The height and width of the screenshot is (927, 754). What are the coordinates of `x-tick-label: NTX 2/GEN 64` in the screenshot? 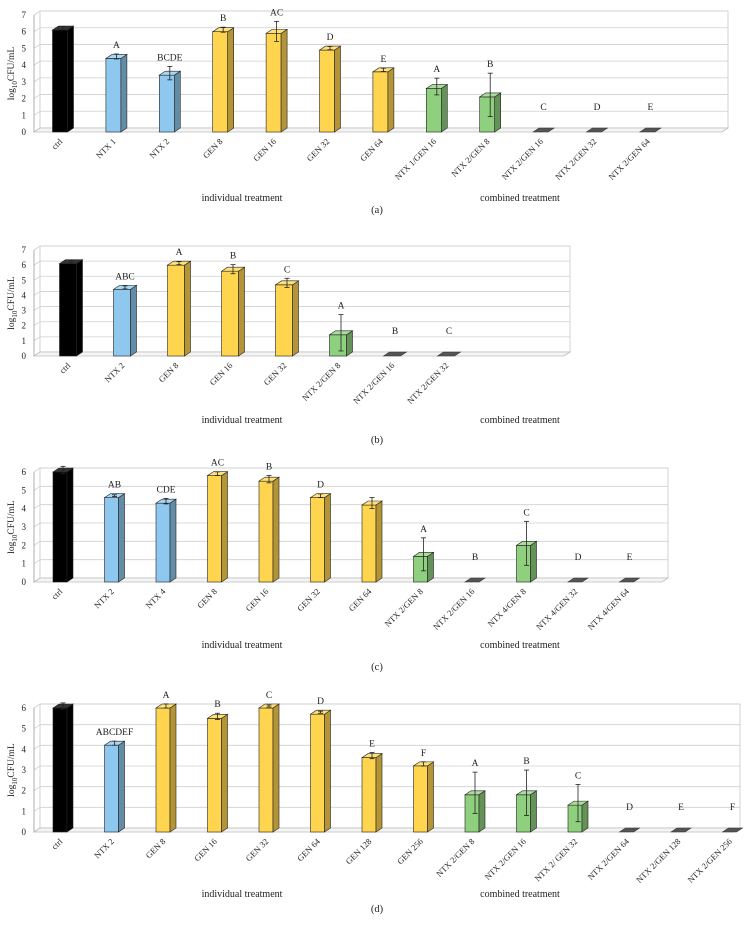 It's located at (608, 859).